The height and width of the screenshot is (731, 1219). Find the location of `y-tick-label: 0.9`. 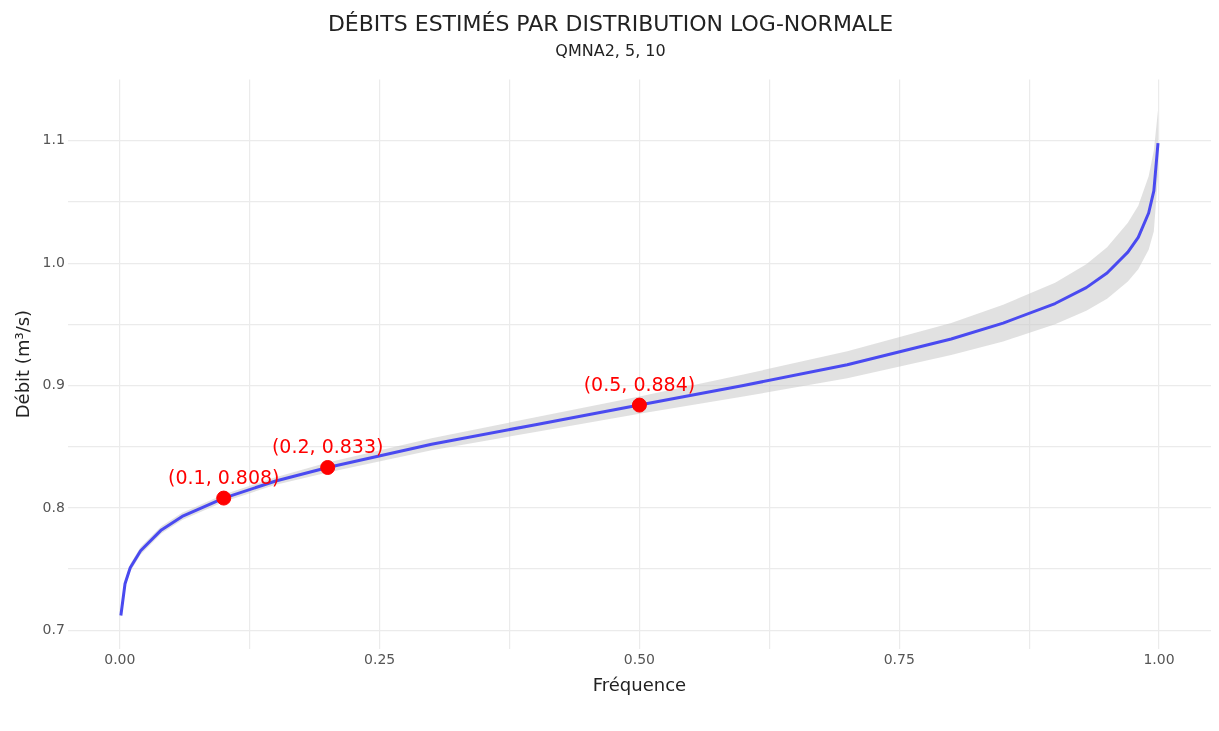

y-tick-label: 0.9 is located at coordinates (53, 384).